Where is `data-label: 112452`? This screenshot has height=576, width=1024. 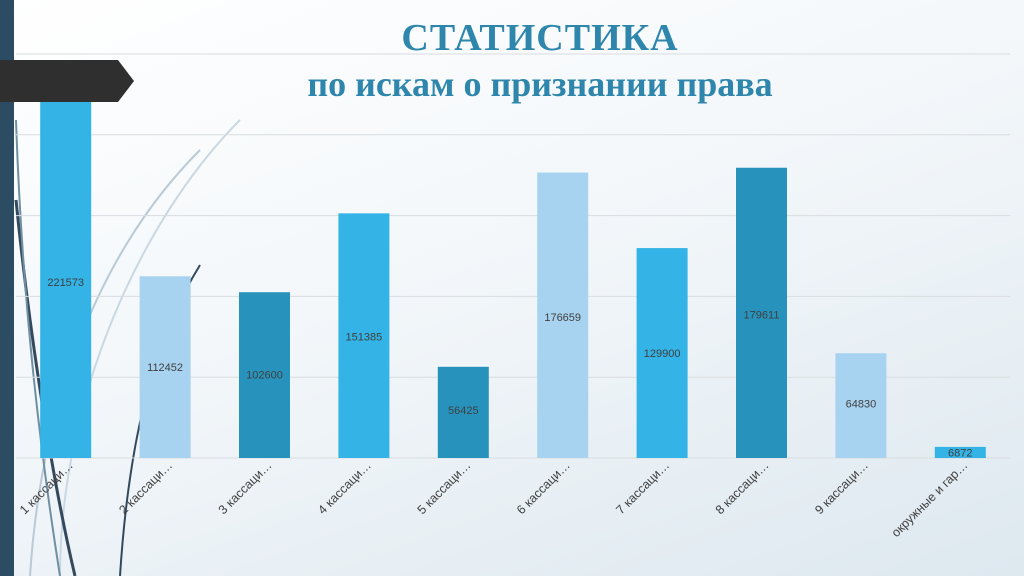
data-label: 112452 is located at coordinates (165, 368).